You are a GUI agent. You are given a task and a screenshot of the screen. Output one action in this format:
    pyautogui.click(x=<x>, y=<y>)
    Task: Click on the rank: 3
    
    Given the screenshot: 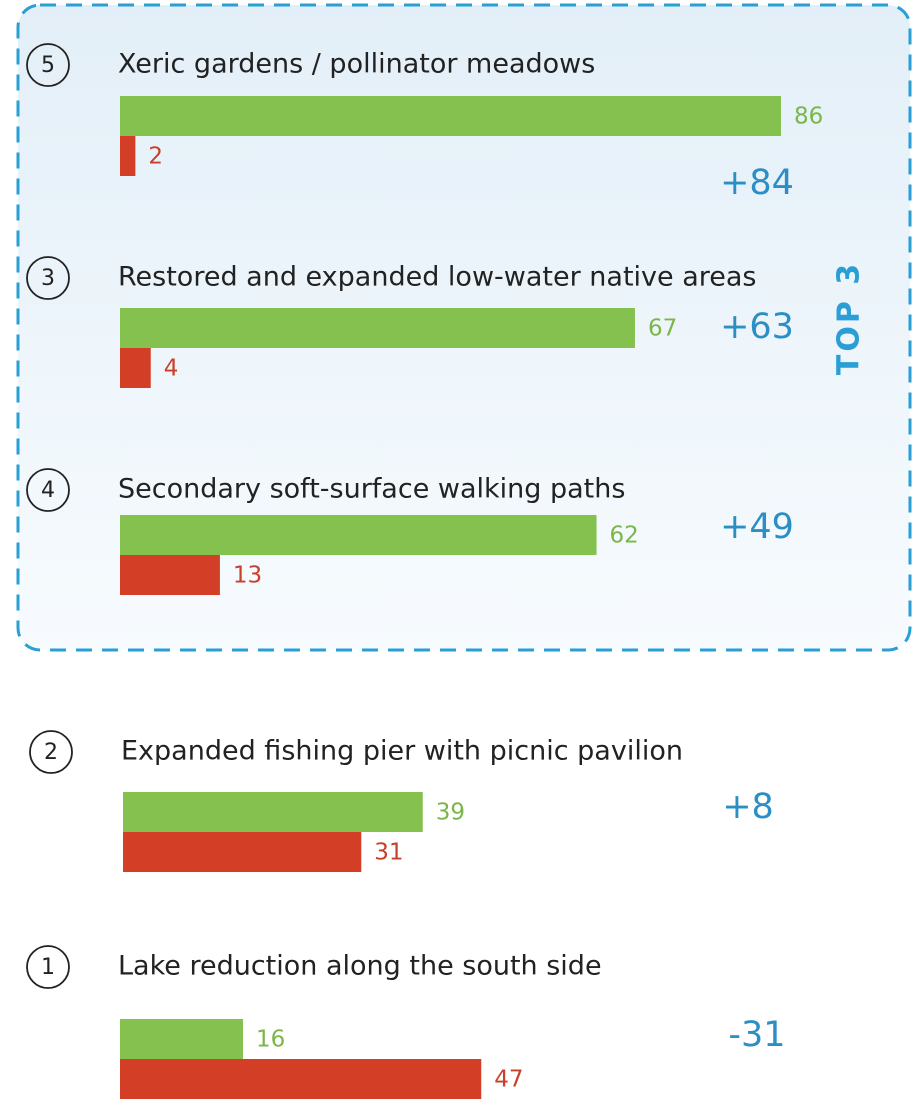 What is the action you would take?
    pyautogui.click(x=48, y=278)
    